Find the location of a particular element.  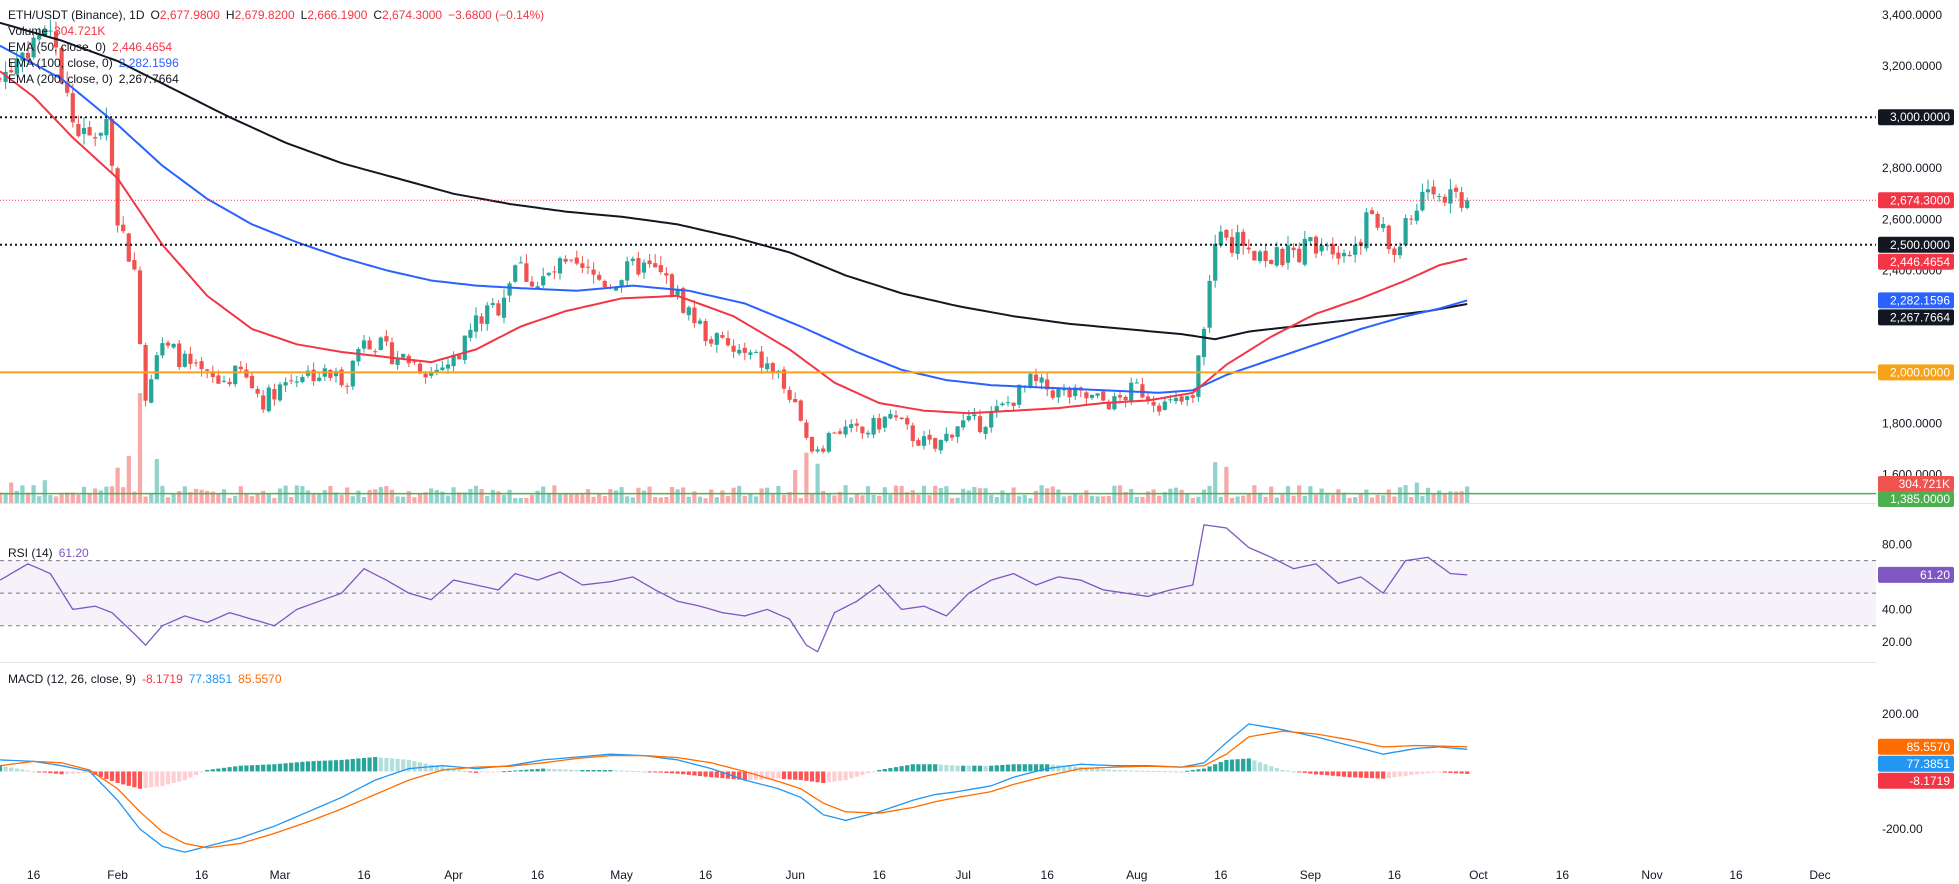

rsi-legend: RSI (14) 61.20 is located at coordinates (51, 553).